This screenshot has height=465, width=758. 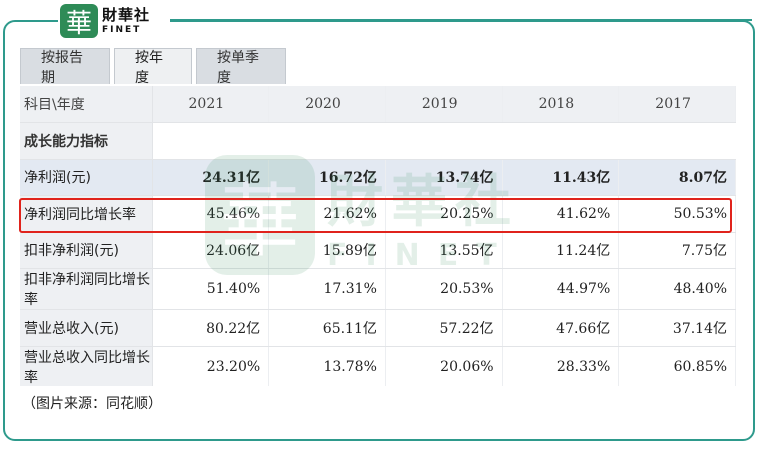 What do you see at coordinates (444, 214) in the screenshot?
I see `table-cell: 20.25%` at bounding box center [444, 214].